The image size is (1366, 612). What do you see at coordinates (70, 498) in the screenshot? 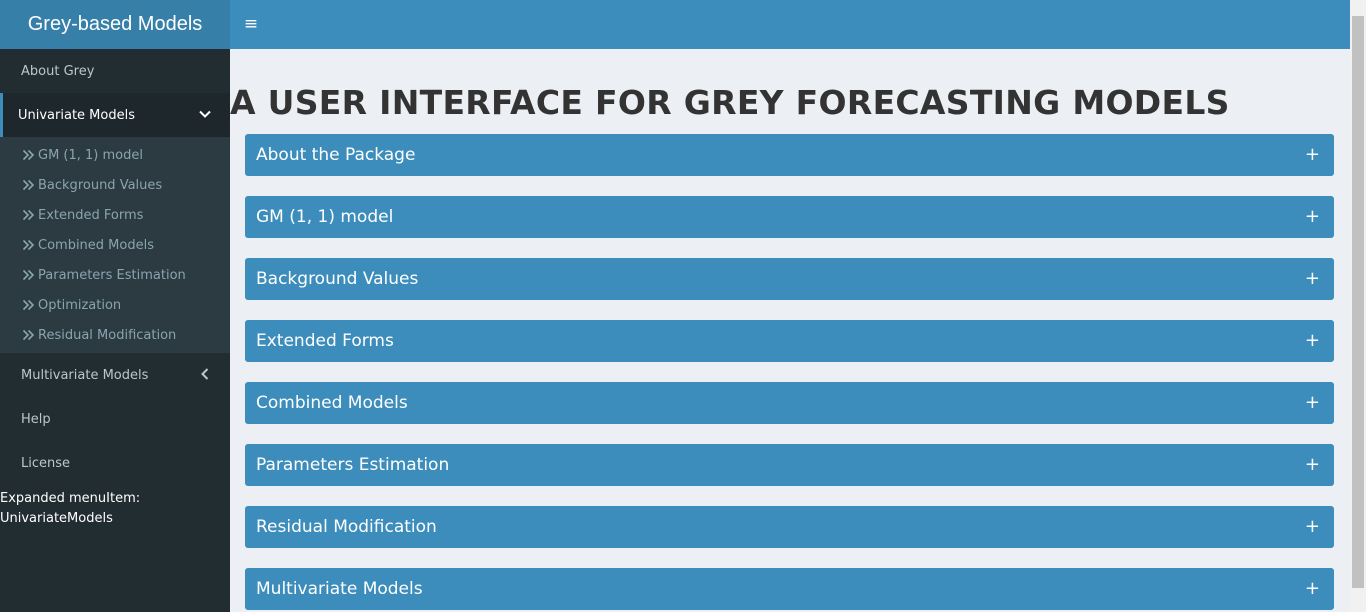
I see `expanded-note-line: Expanded menuItem:` at bounding box center [70, 498].